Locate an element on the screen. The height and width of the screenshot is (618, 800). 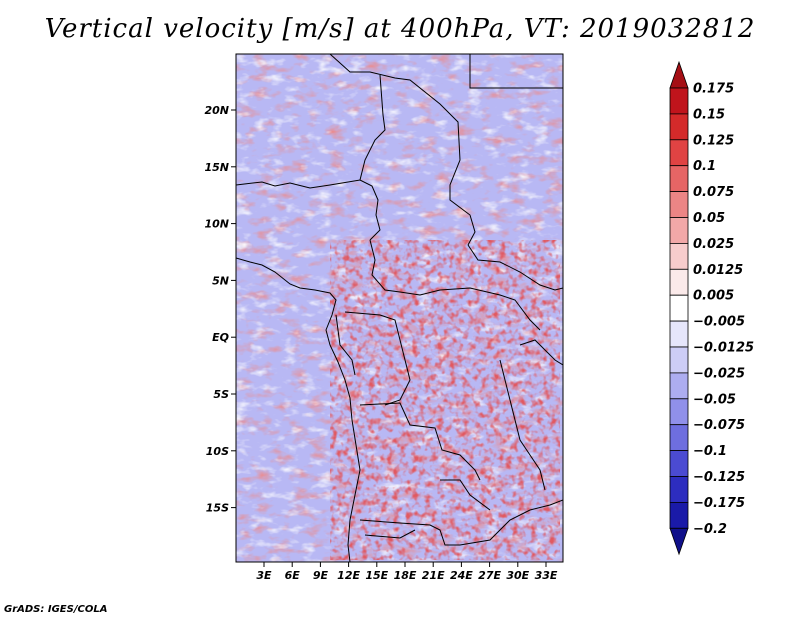
lat-tick-label: 15S is located at coordinates (217, 508).